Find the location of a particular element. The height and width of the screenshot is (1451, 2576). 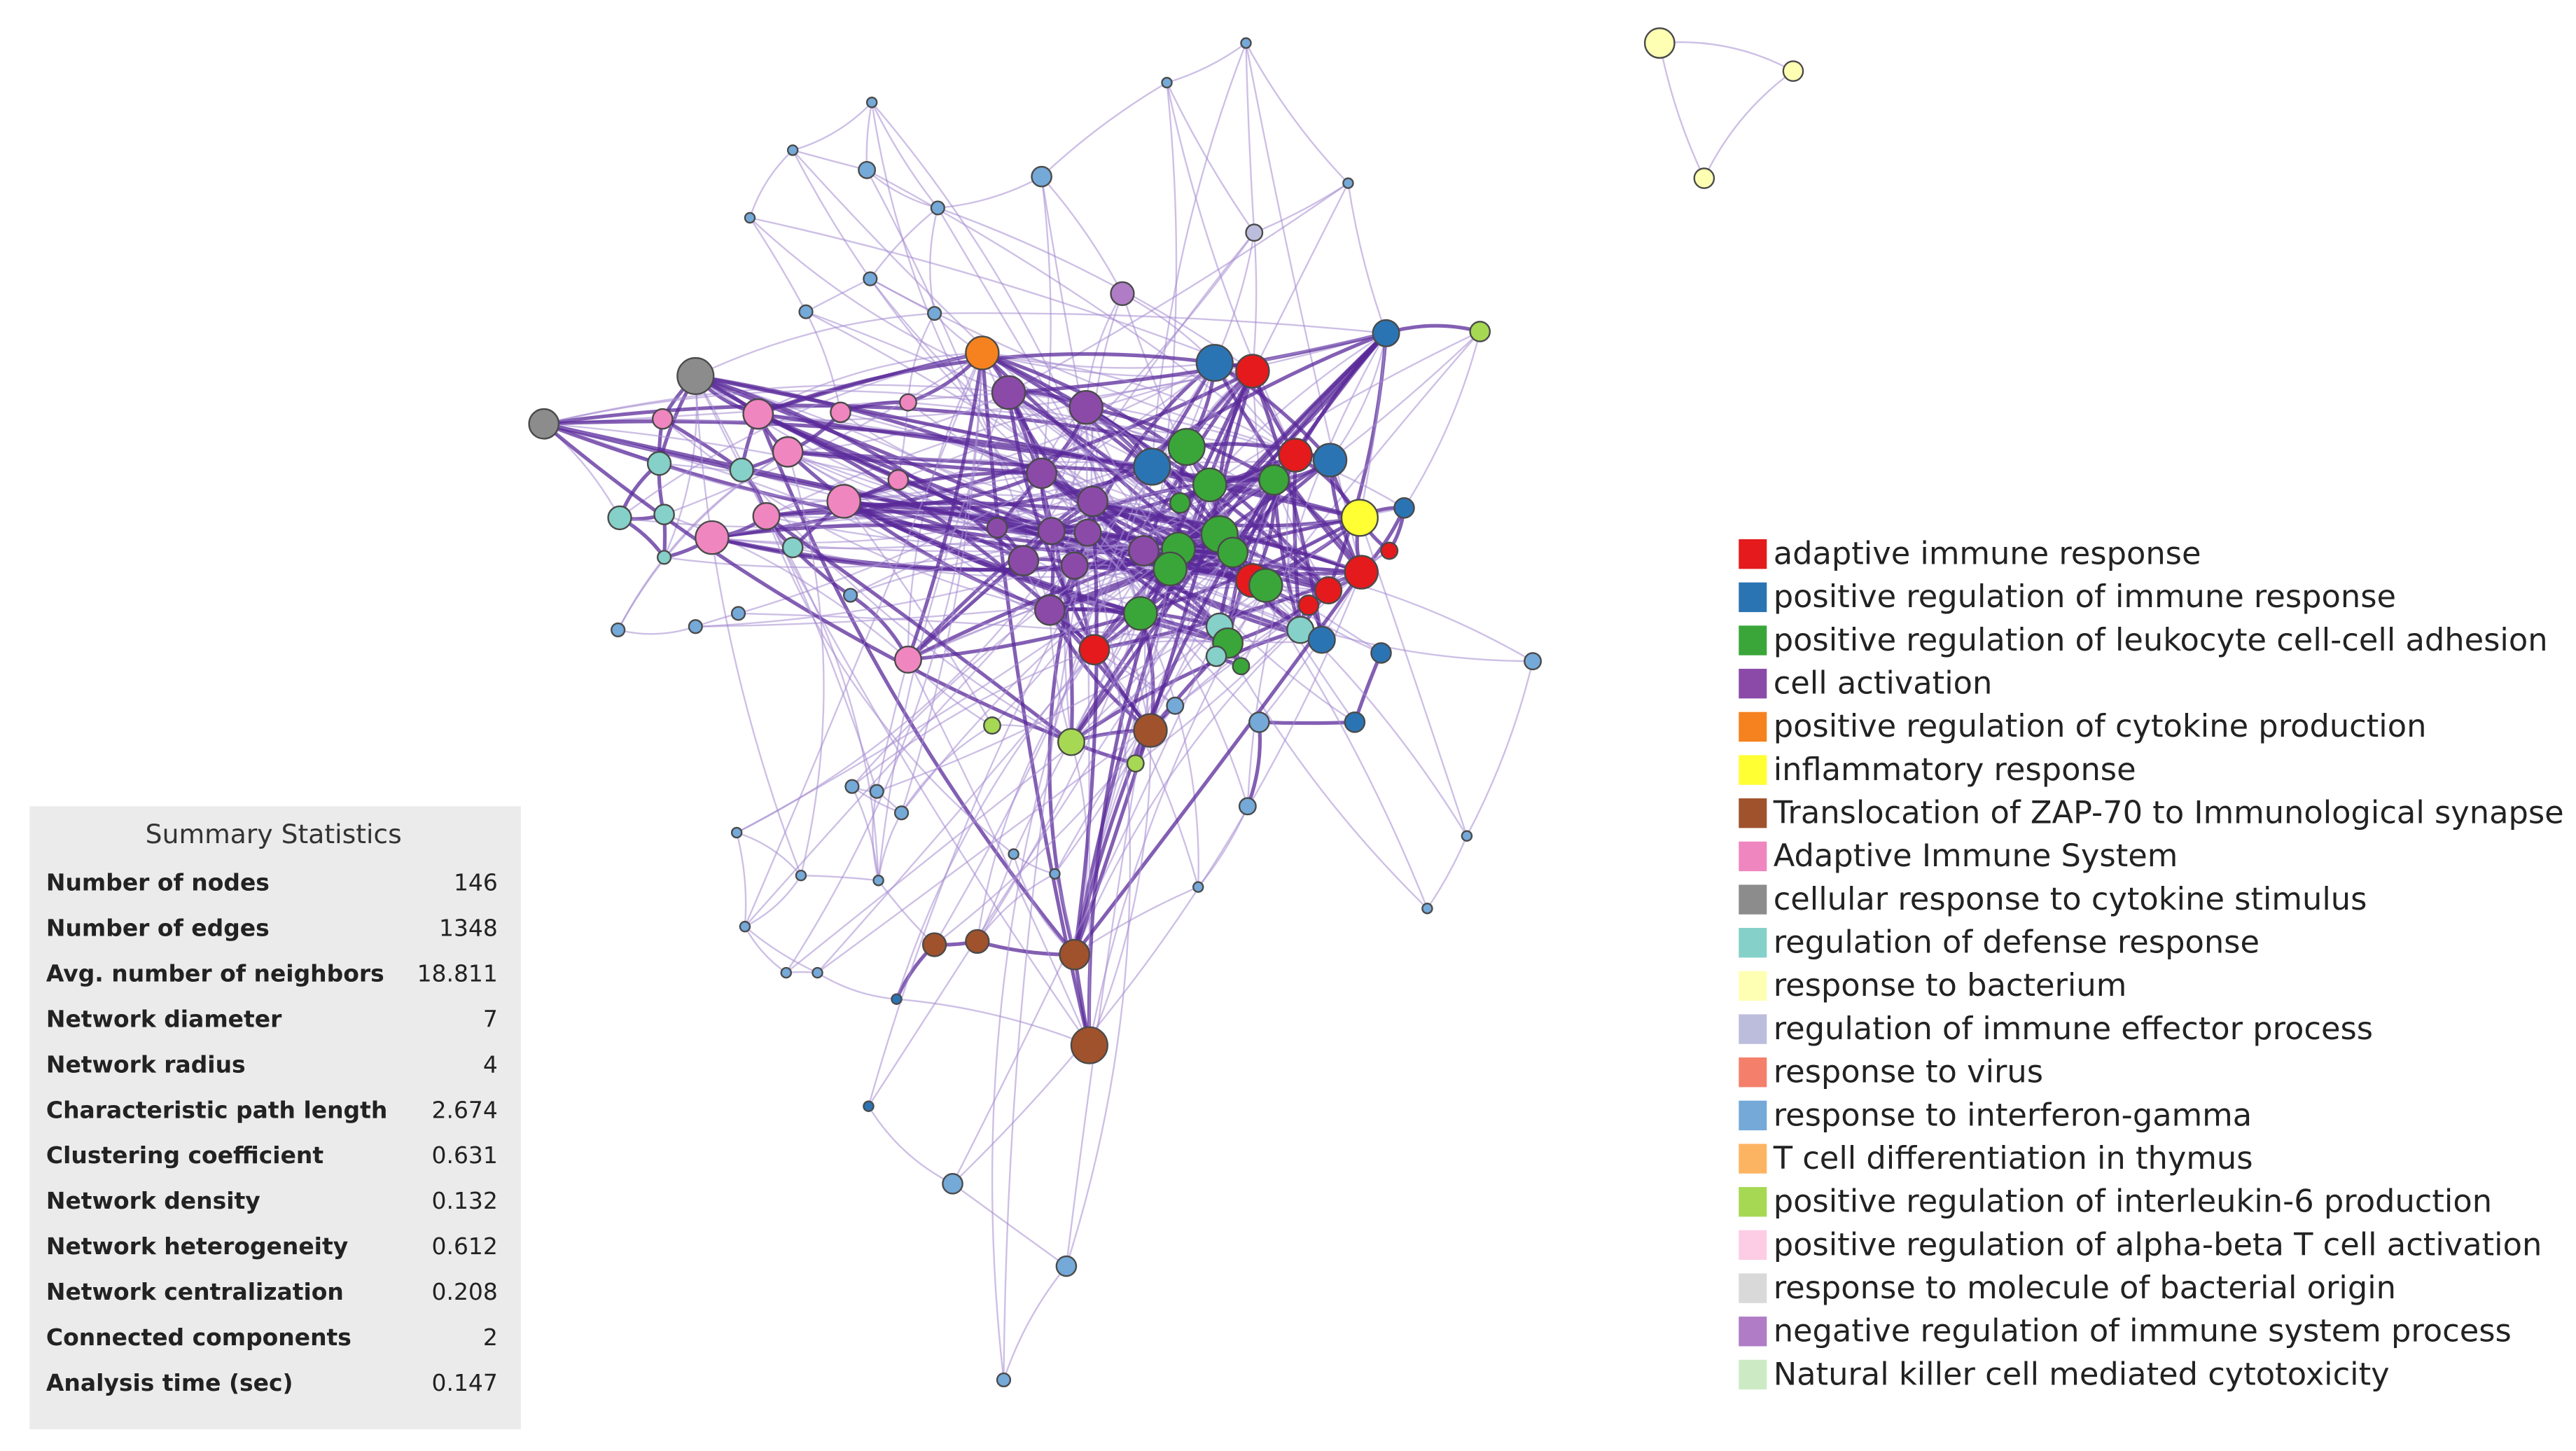

stat-value: 4 is located at coordinates (490, 1064).